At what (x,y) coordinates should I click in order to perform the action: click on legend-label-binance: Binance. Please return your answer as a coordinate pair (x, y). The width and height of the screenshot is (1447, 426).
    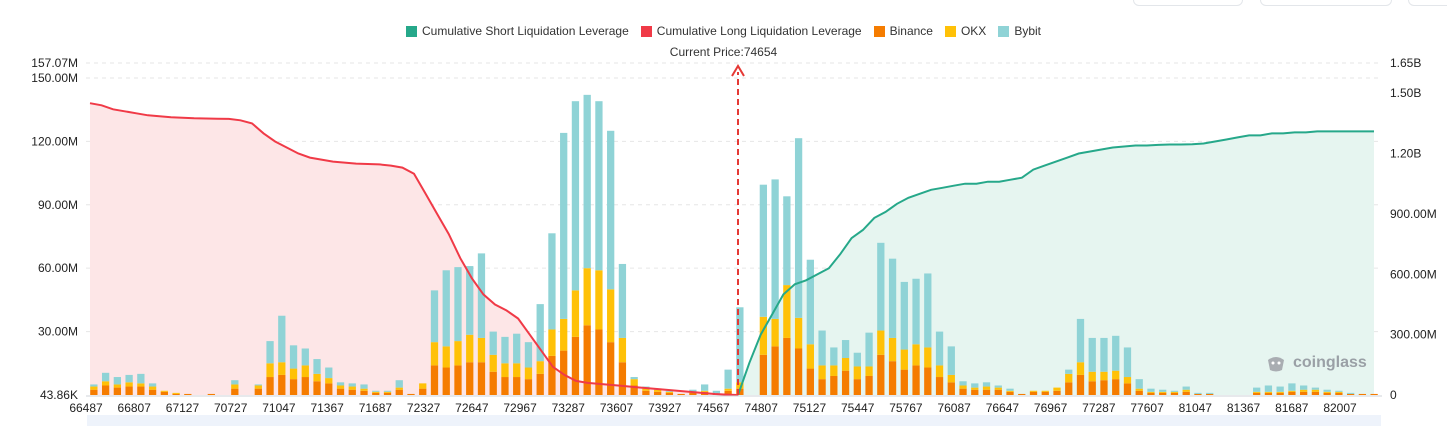
    Looking at the image, I should click on (911, 31).